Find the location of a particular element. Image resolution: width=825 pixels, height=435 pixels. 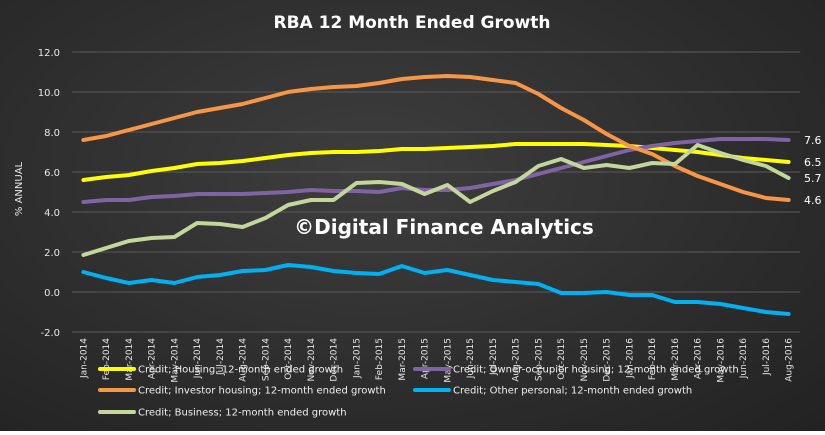

x-tick-label: Mar-2015 is located at coordinates (403, 359).